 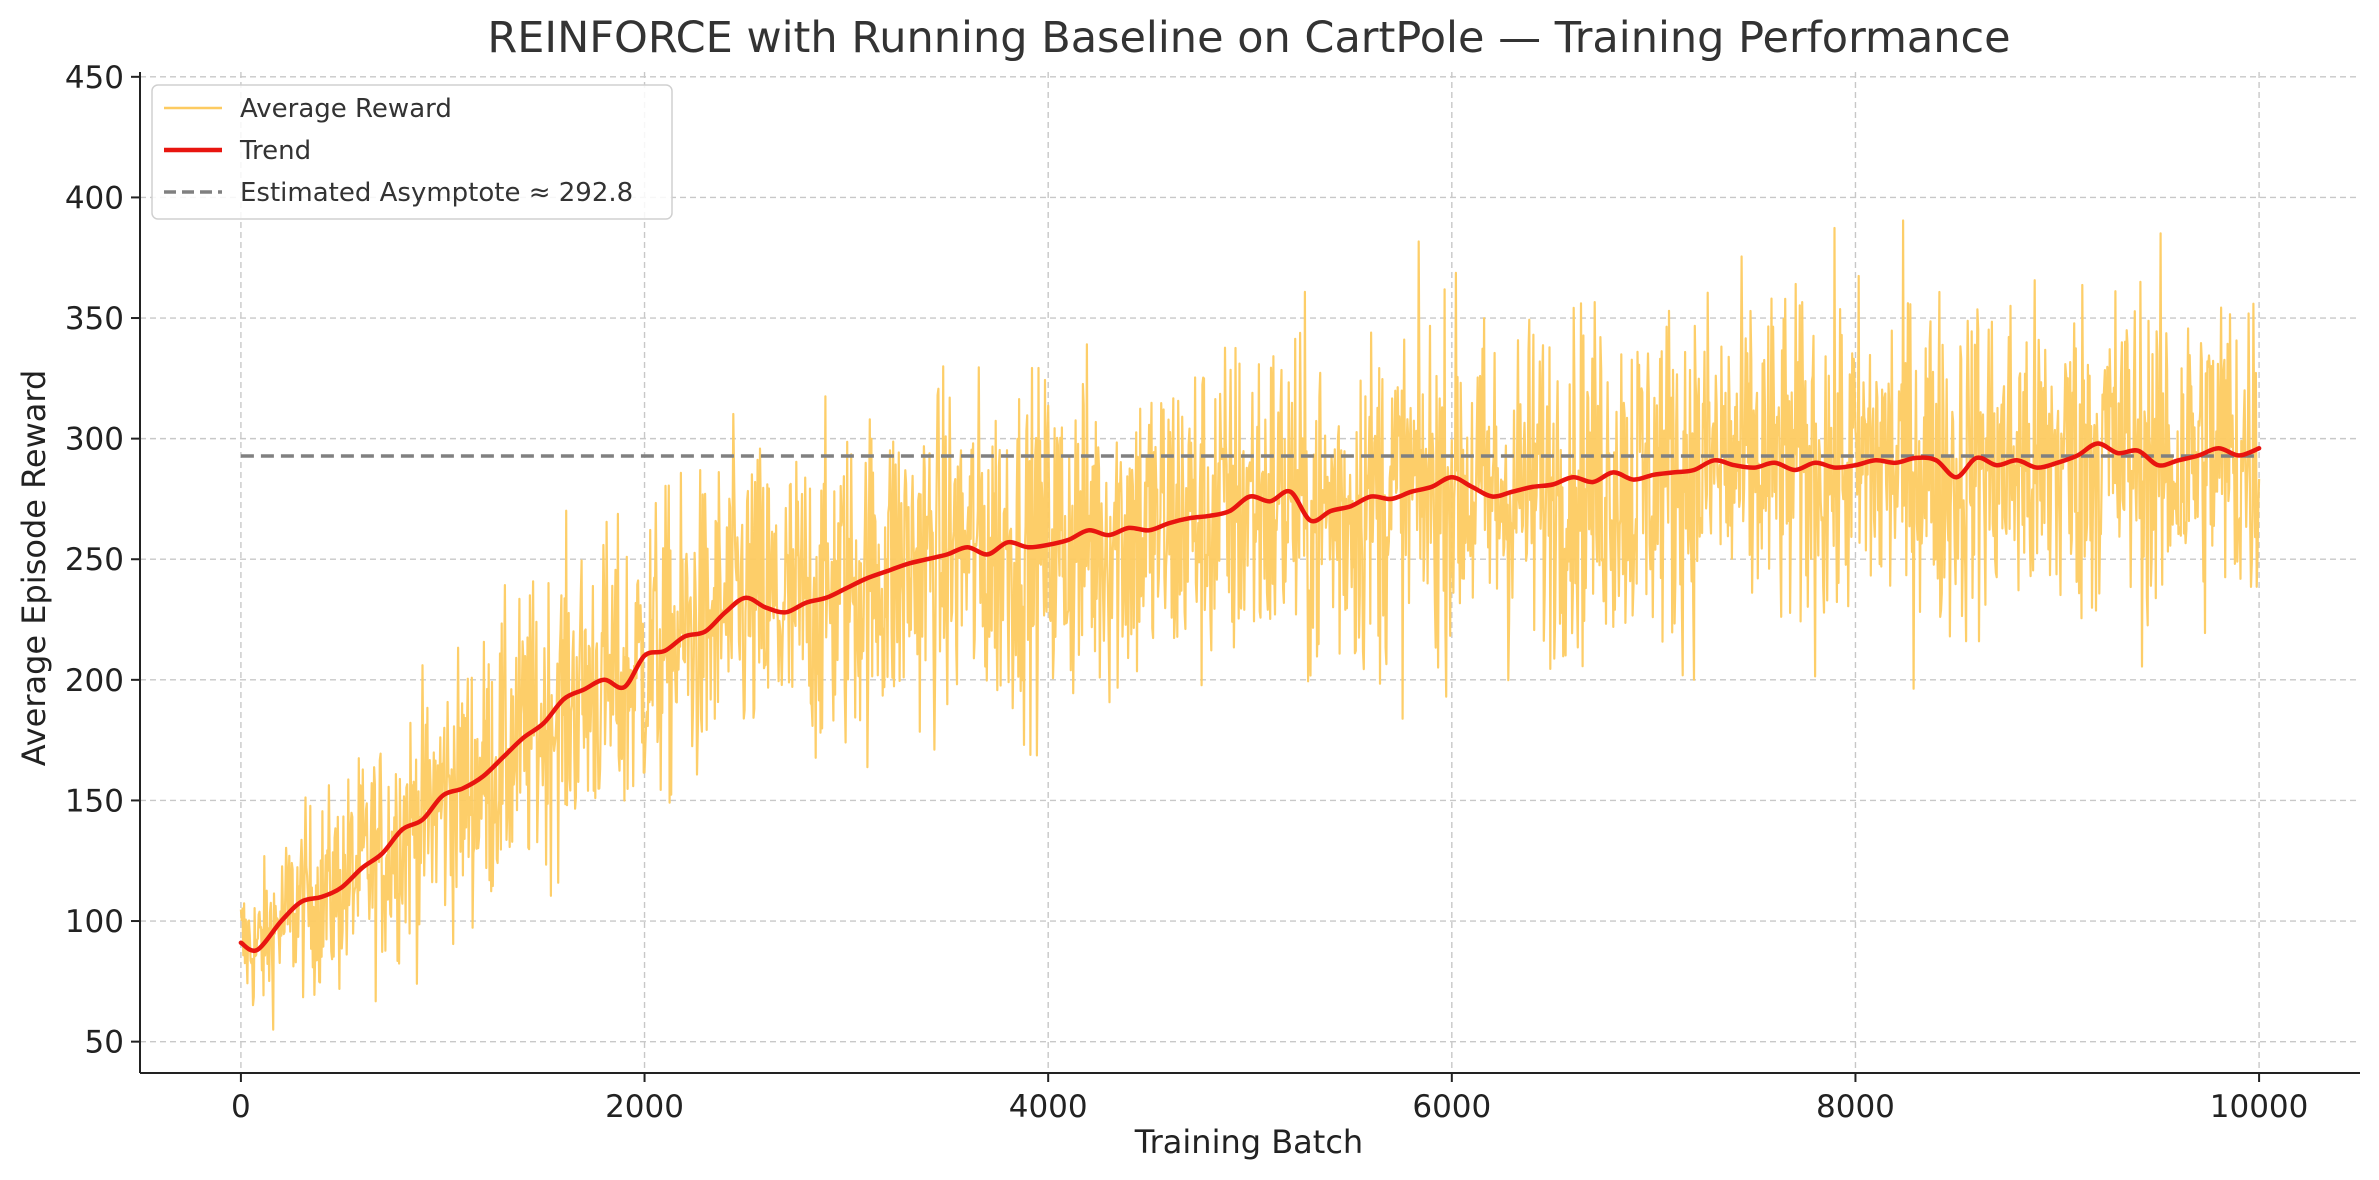 I want to click on x-axis-label: Training Batch, so click(x=1248, y=1142).